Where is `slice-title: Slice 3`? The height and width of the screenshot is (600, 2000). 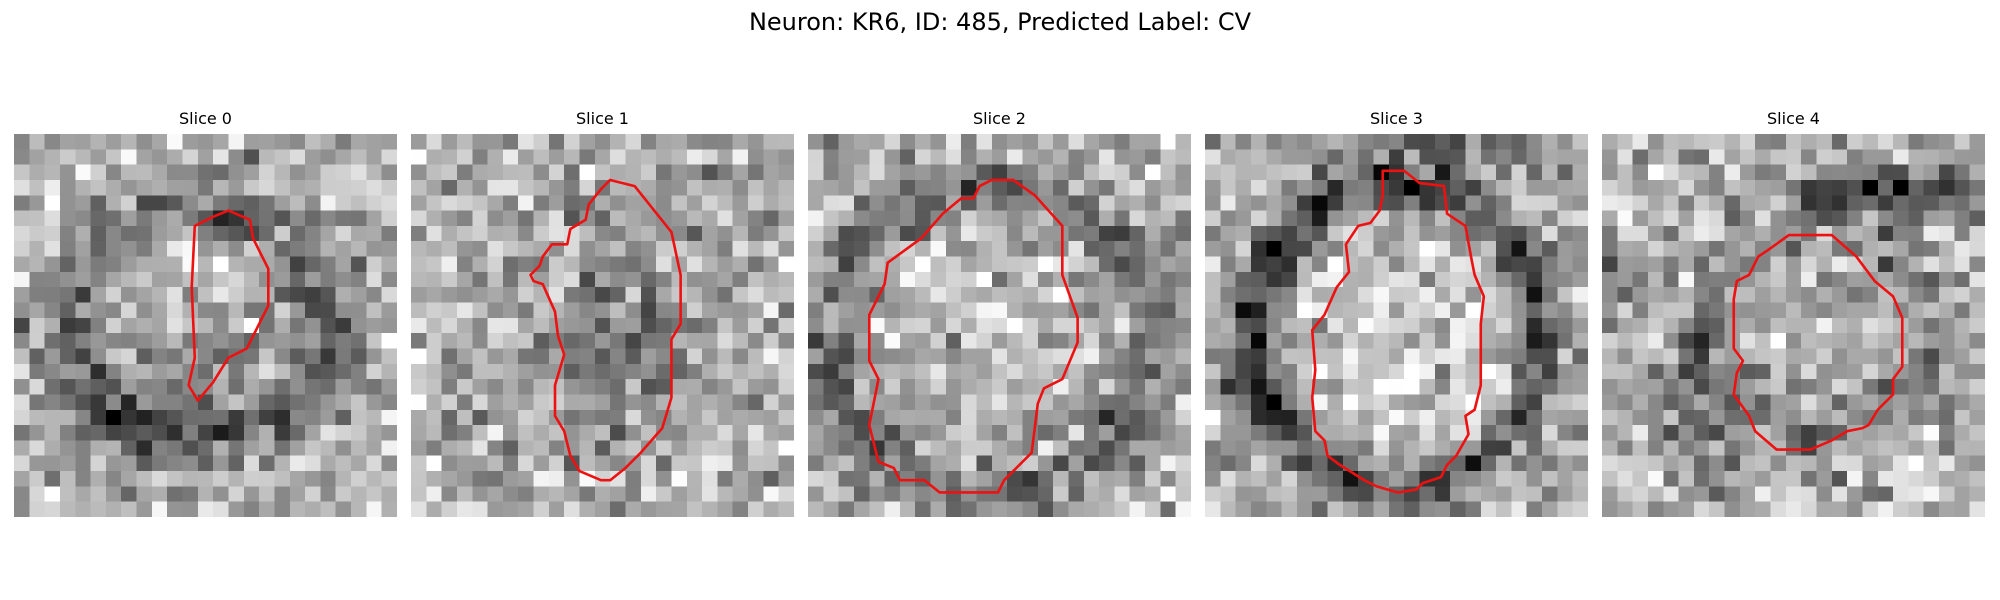 slice-title: Slice 3 is located at coordinates (1396, 121).